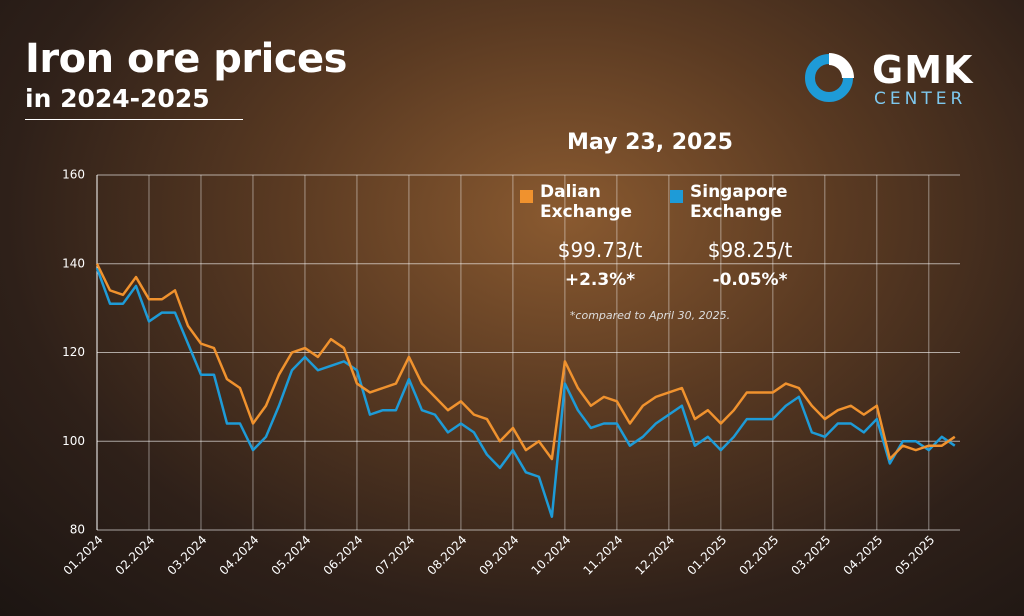  What do you see at coordinates (600, 250) in the screenshot?
I see `price-label: $99.73/t` at bounding box center [600, 250].